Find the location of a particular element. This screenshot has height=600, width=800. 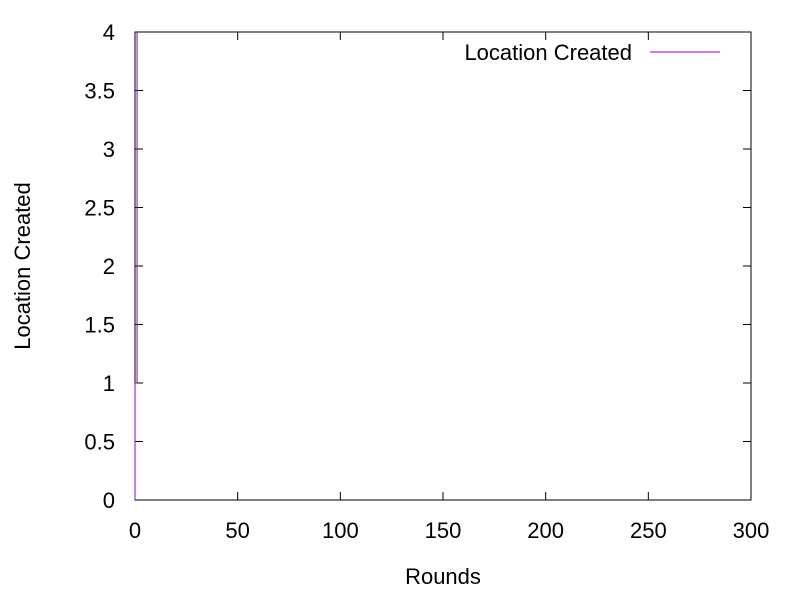

y-tick-label: 0 is located at coordinates (109, 500).